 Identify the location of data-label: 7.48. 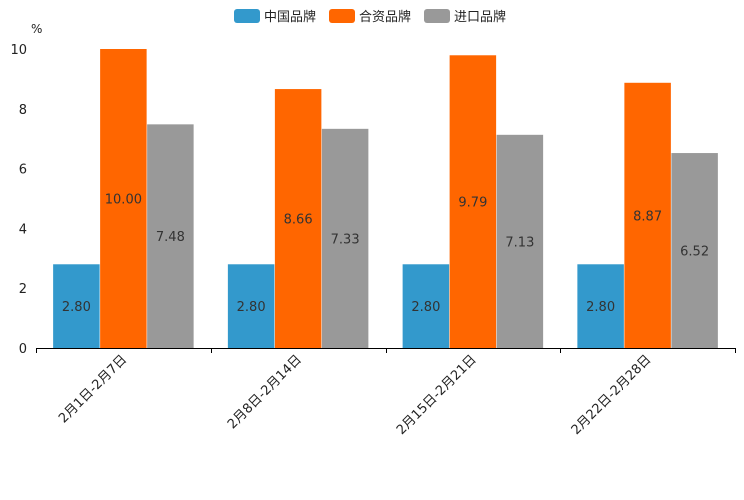
(170, 237).